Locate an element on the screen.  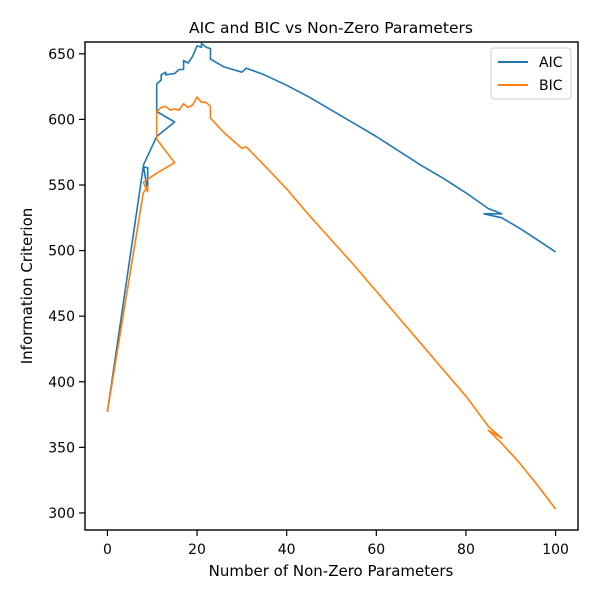
chart-title: AIC and BIC vs Non-Zero Parameters is located at coordinates (331, 28).